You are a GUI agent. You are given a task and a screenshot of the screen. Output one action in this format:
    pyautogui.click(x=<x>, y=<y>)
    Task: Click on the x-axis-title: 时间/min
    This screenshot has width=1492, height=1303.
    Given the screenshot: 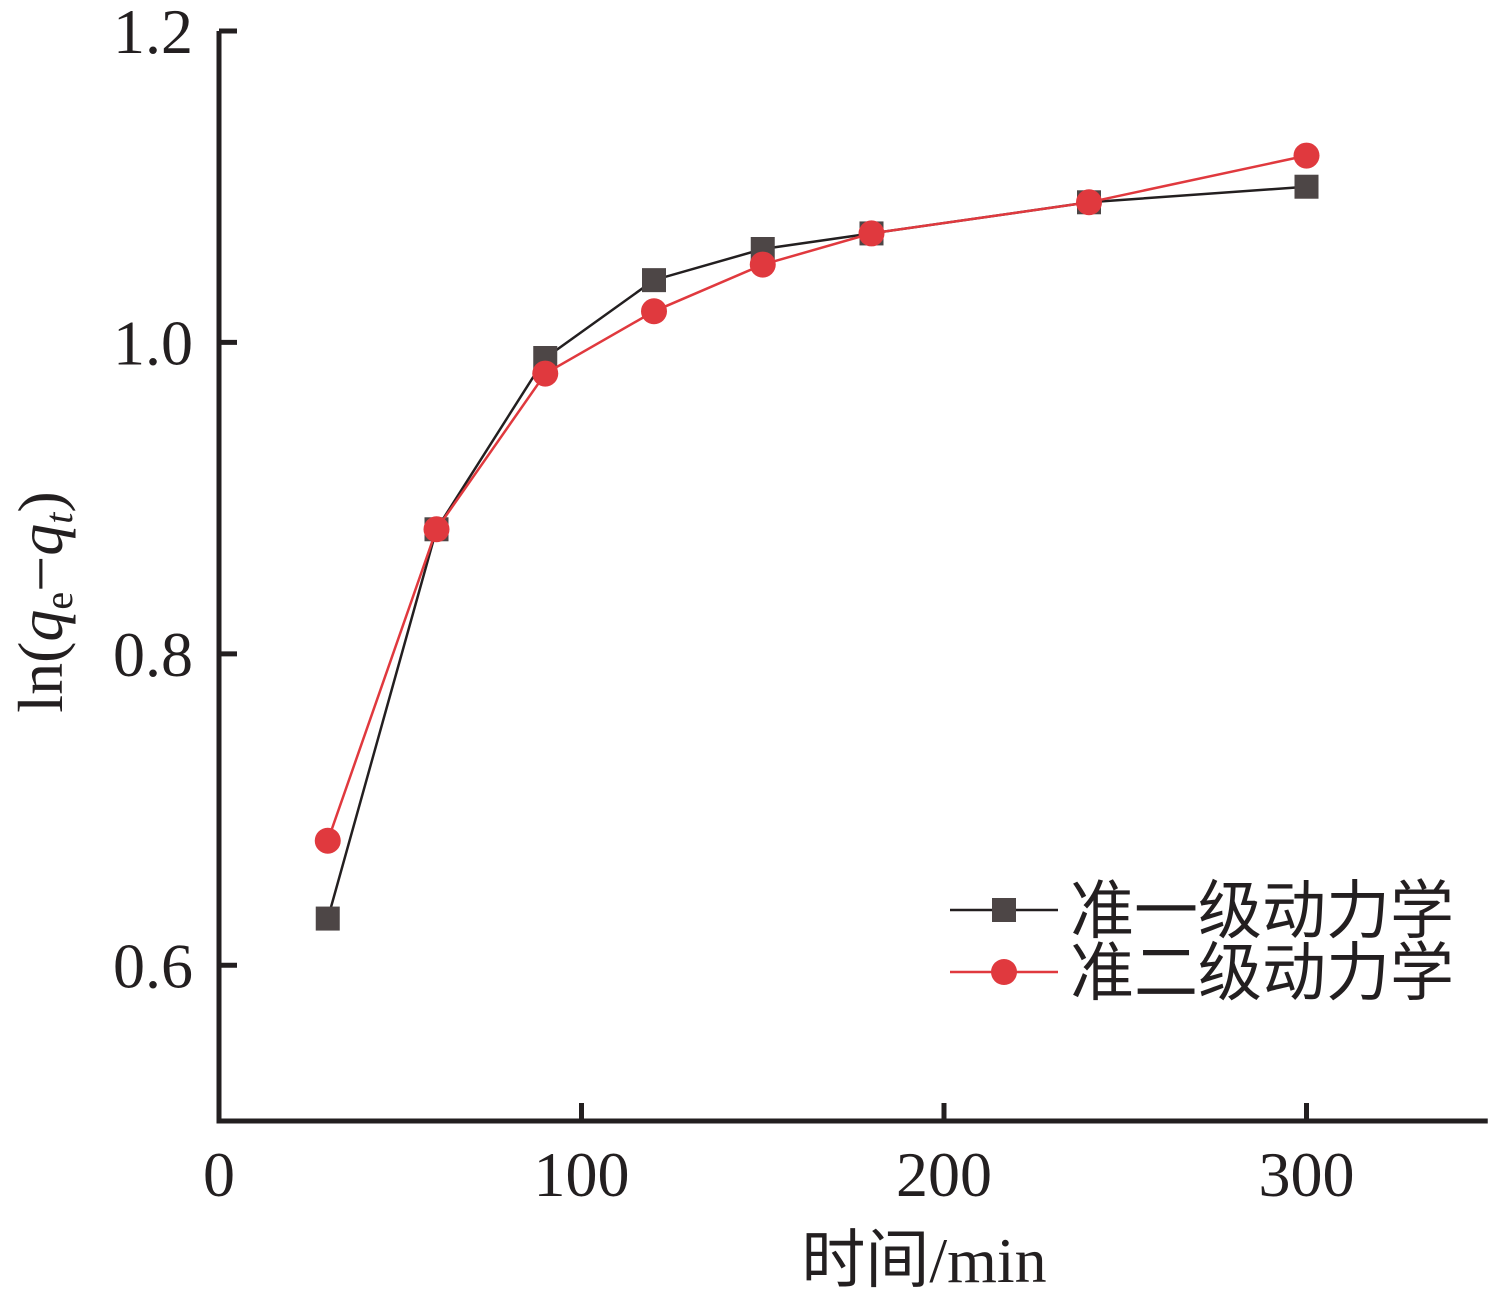 What is the action you would take?
    pyautogui.click(x=923, y=1260)
    